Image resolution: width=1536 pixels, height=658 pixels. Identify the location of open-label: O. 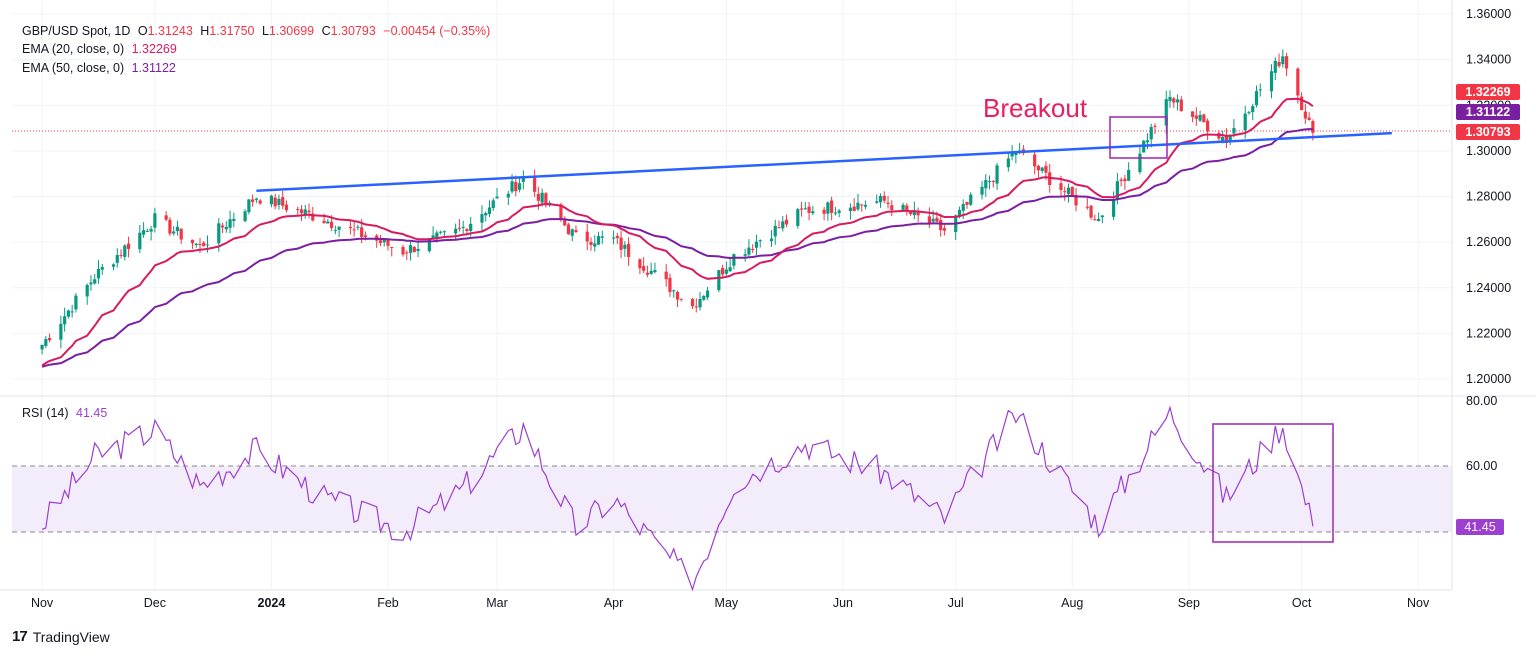
(142, 31).